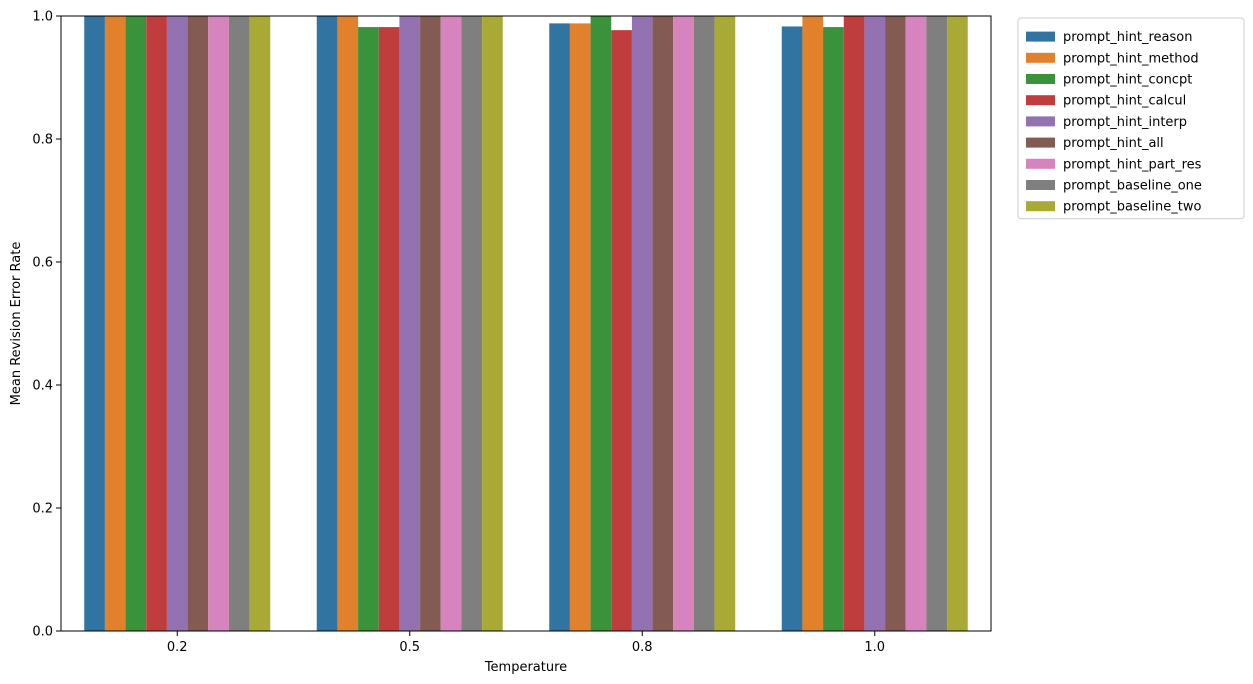 This screenshot has width=1253, height=684. I want to click on x-tick-label: 0.2, so click(177, 647).